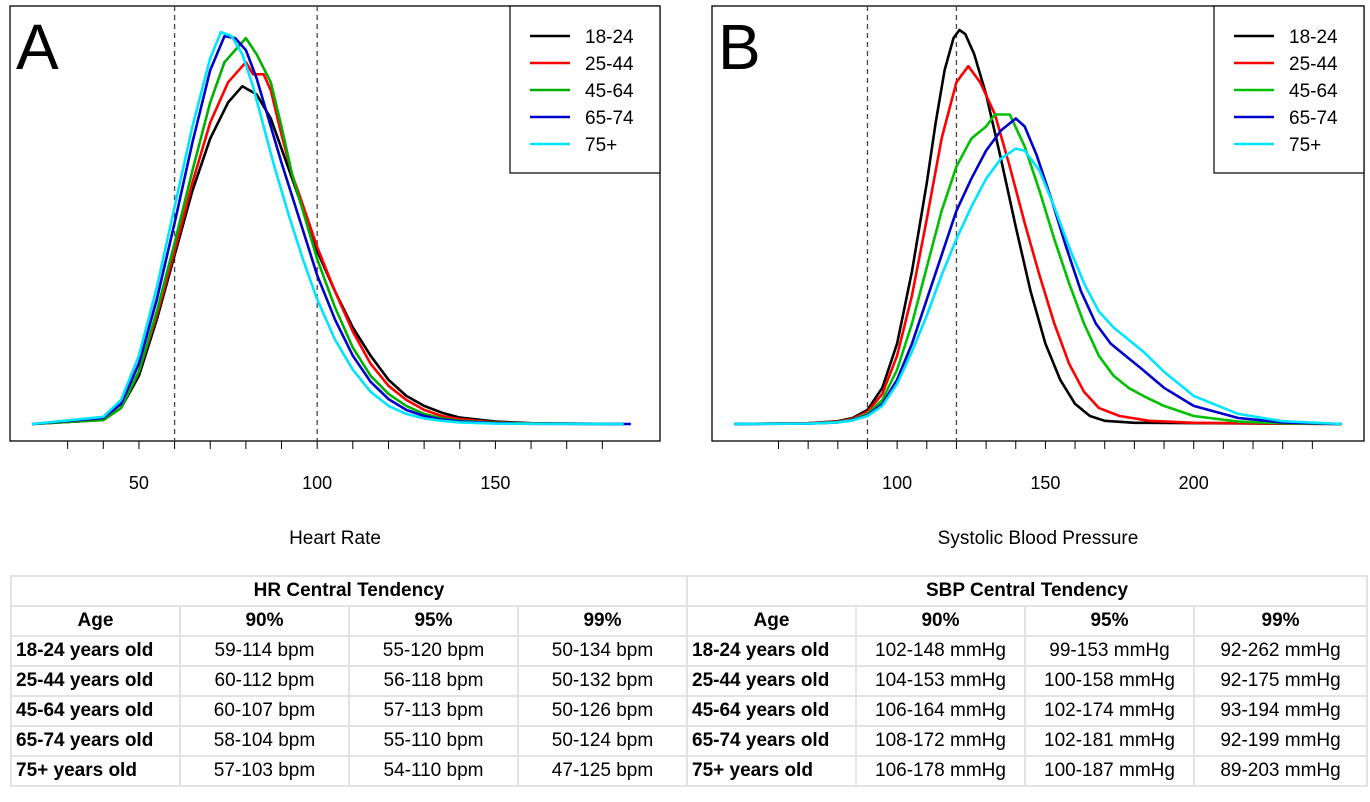 The width and height of the screenshot is (1370, 802). What do you see at coordinates (95, 711) in the screenshot?
I see `hr-age-cell: 45-64 years old` at bounding box center [95, 711].